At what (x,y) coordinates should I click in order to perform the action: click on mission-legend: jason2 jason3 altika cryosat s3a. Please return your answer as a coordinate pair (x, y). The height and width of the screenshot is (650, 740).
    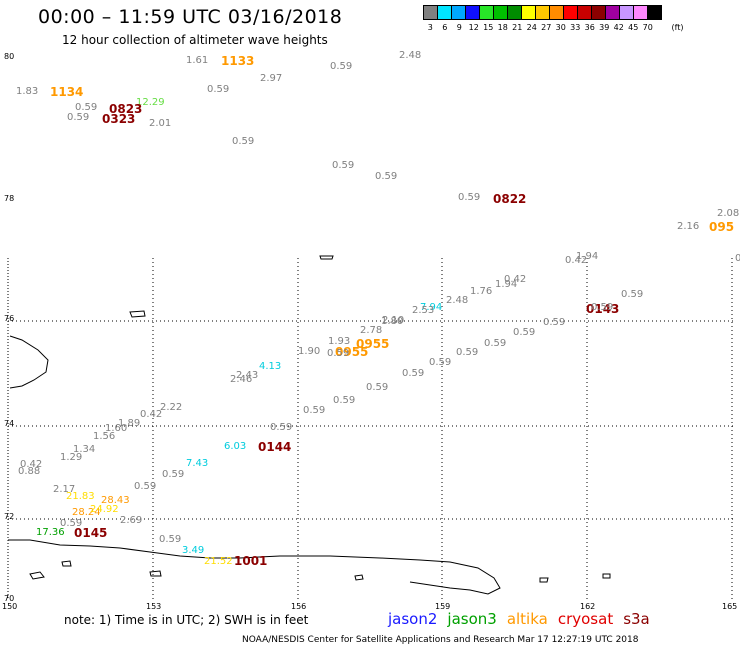
    Looking at the image, I should click on (519, 619).